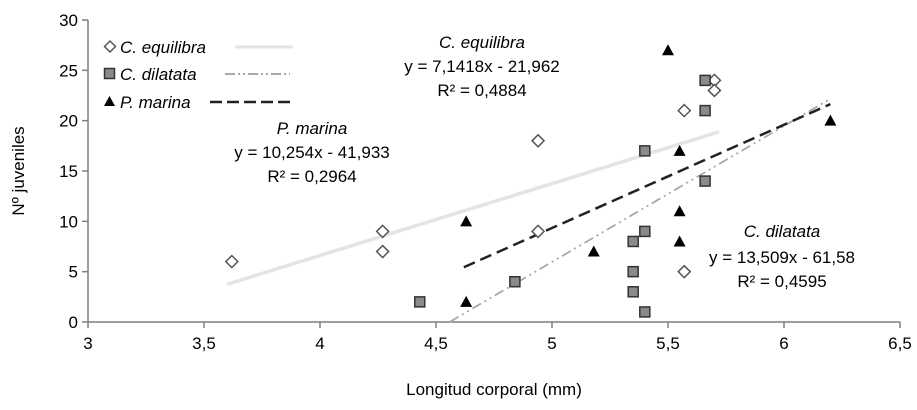 This screenshot has height=410, width=917. Describe the element at coordinates (436, 343) in the screenshot. I see `x-tick-label: 4,5` at that location.